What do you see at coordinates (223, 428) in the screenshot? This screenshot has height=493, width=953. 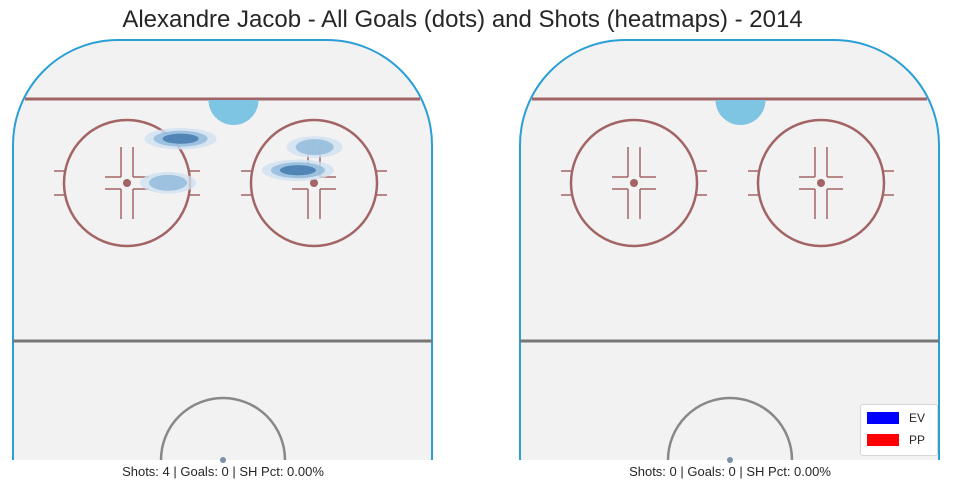 I see `left-center-circle` at bounding box center [223, 428].